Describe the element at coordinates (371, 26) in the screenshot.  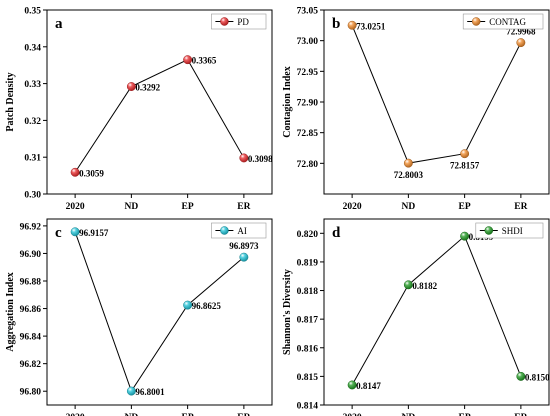
I see `data-label: 73.0251` at that location.